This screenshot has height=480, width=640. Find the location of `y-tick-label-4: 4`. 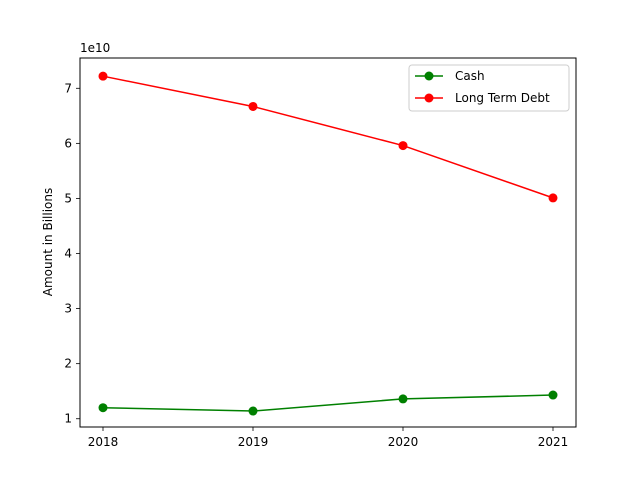

y-tick-label-4: 4 is located at coordinates (68, 254).